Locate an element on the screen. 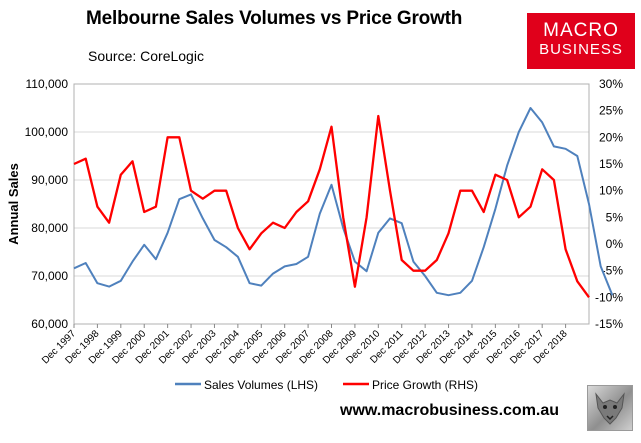 The width and height of the screenshot is (641, 443). y-right-tick-label: -5% is located at coordinates (613, 271).